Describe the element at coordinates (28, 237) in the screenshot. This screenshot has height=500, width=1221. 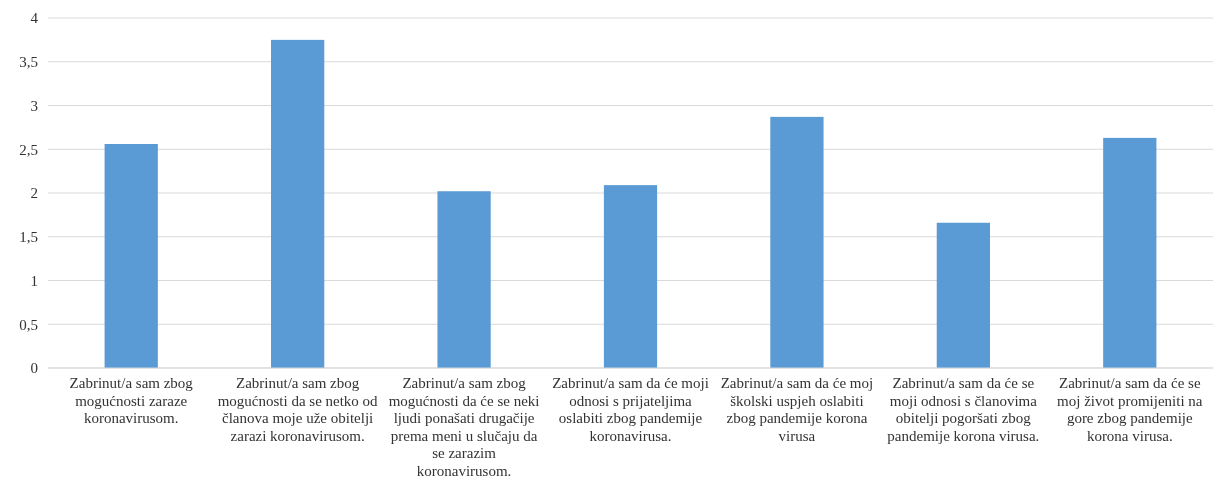
I see `y-tick-label: 1,5` at that location.